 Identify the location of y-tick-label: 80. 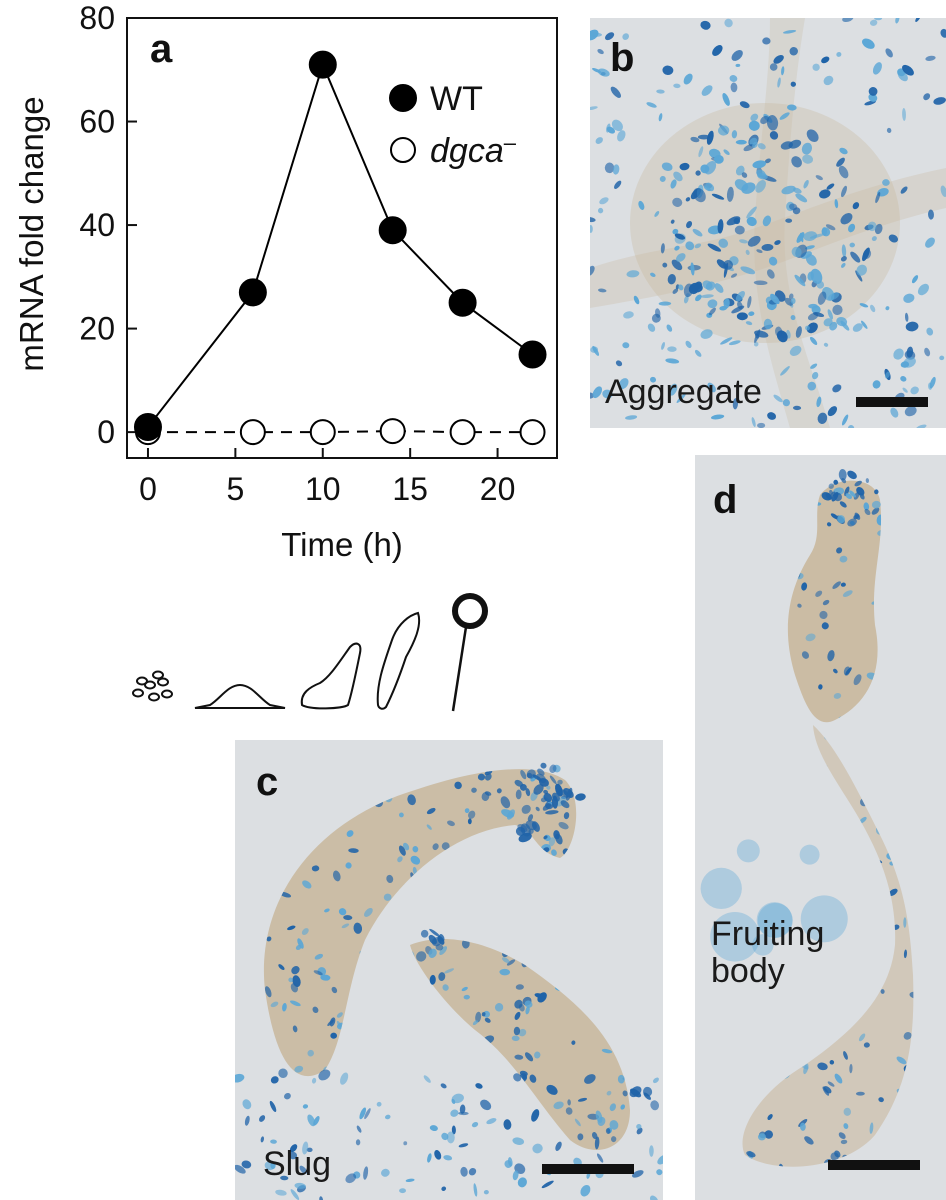
(97, 18).